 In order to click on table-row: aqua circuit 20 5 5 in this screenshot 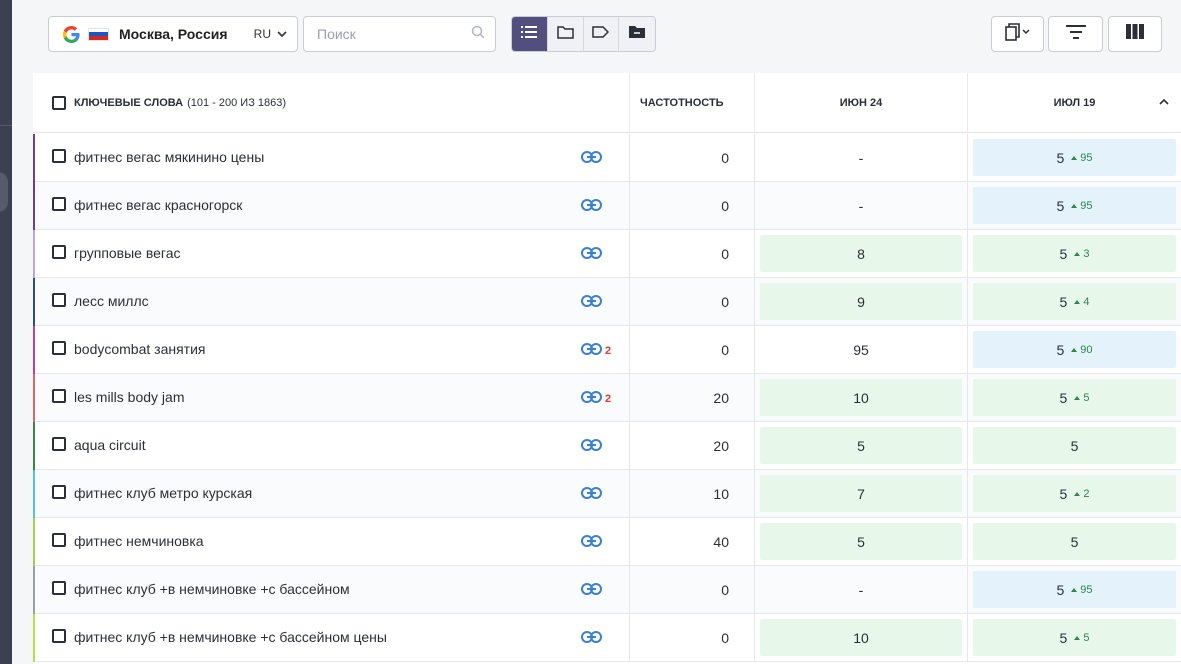, I will do `click(607, 446)`.